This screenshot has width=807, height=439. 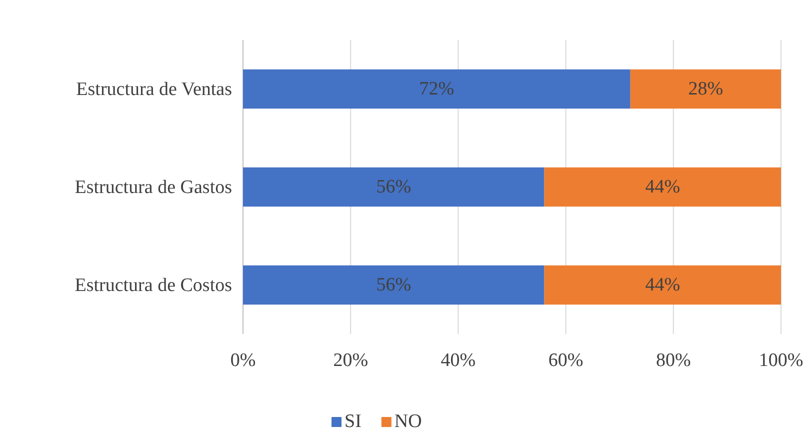 What do you see at coordinates (153, 285) in the screenshot?
I see `y-tick-label: Estructura de Costos` at bounding box center [153, 285].